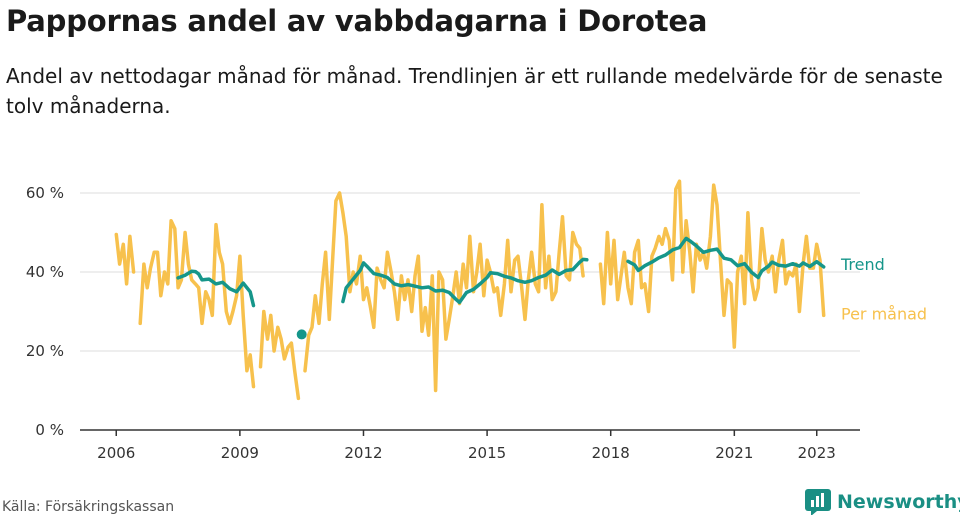 The height and width of the screenshot is (520, 960). I want to click on x-tick-label: 2018, so click(611, 453).